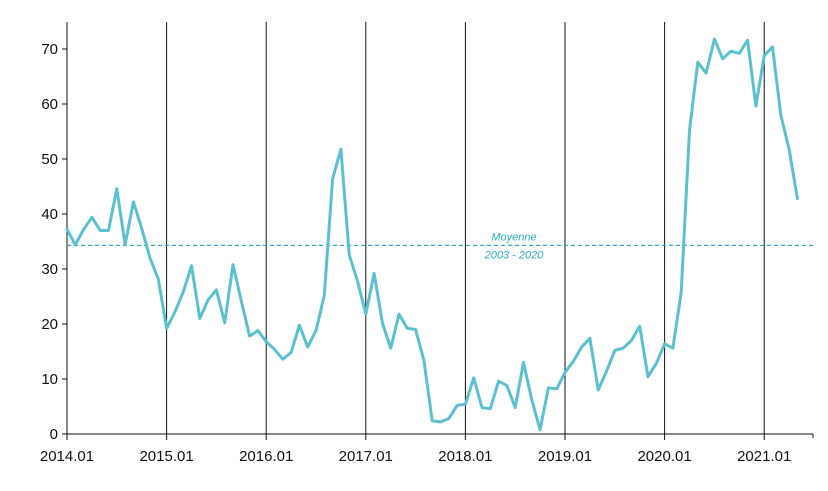 The width and height of the screenshot is (828, 491). I want to click on x-tick-label: 2019.01, so click(565, 456).